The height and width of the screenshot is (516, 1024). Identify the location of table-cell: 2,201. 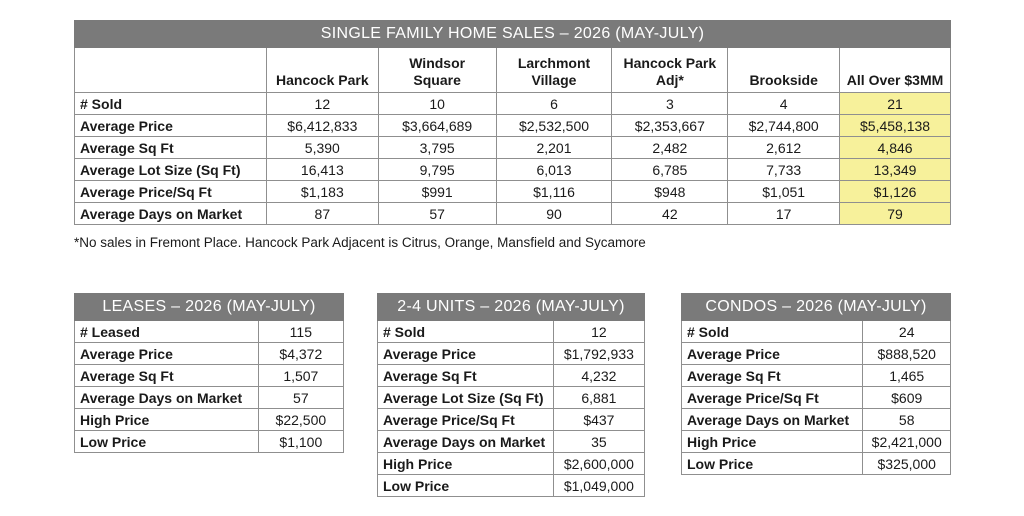
(554, 147).